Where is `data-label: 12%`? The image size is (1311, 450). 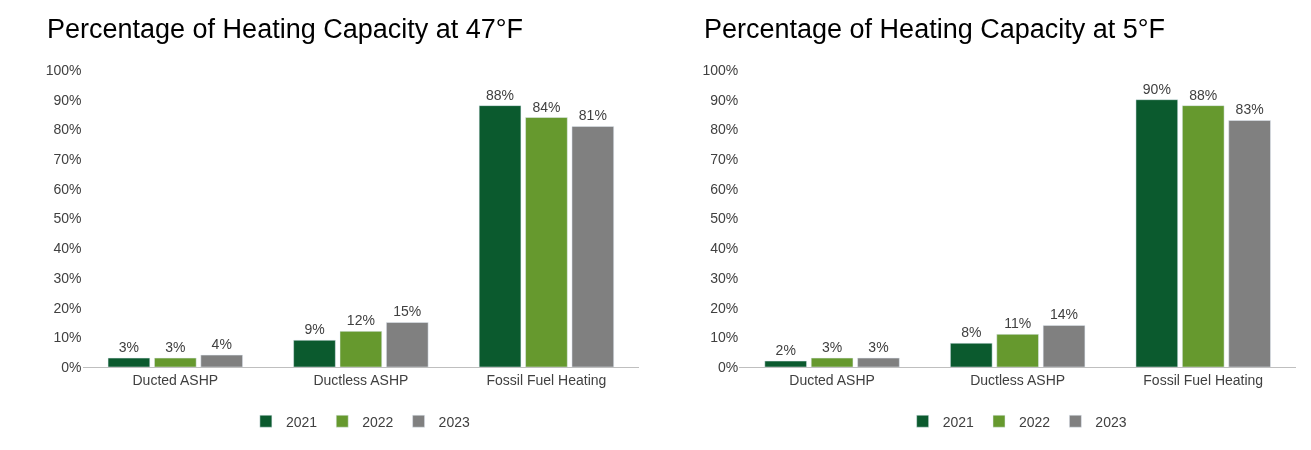
data-label: 12% is located at coordinates (360, 320).